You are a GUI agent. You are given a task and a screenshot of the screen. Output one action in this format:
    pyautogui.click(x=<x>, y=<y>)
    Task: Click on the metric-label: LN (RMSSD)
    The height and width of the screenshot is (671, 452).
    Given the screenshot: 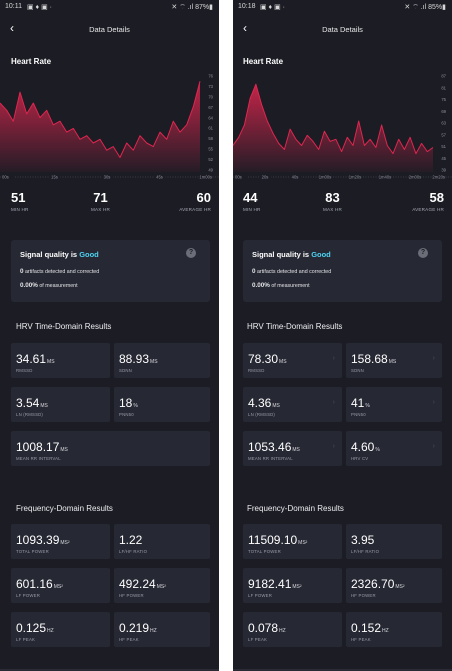 What is the action you would take?
    pyautogui.click(x=30, y=414)
    